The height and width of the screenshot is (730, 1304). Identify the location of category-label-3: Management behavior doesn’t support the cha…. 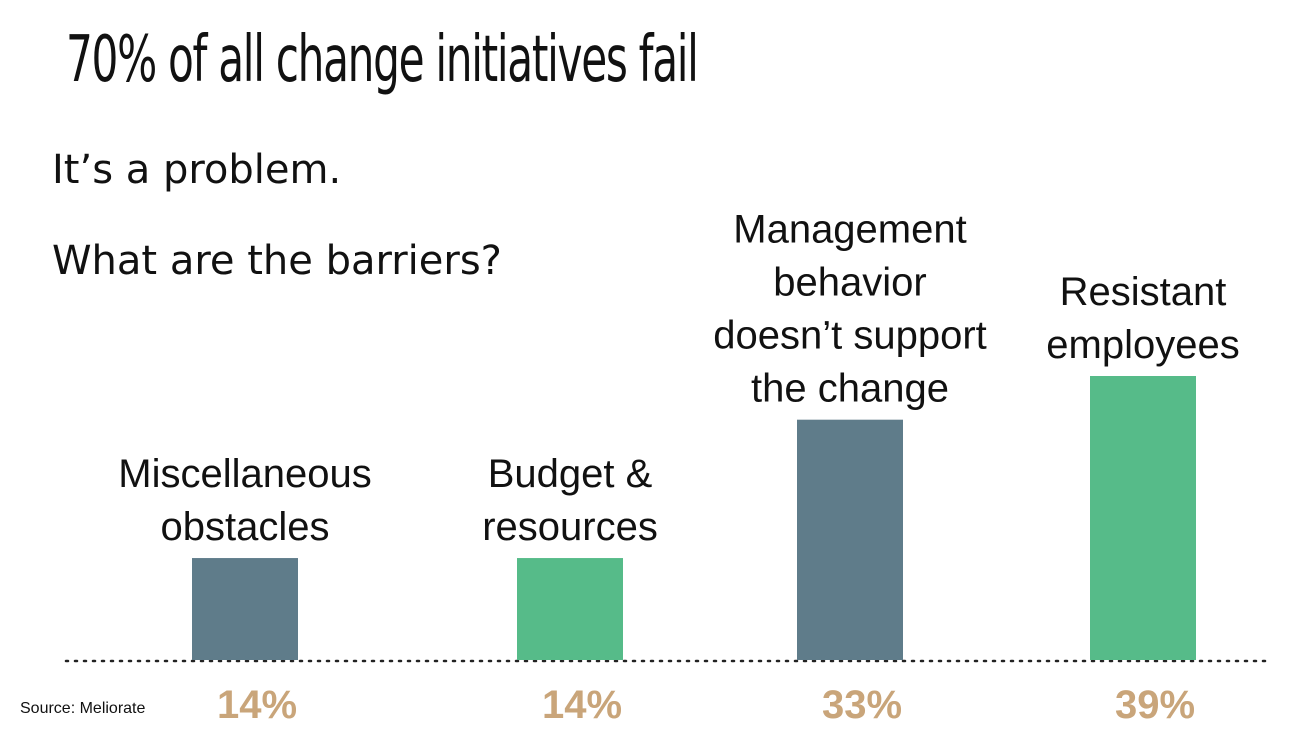
(850, 309).